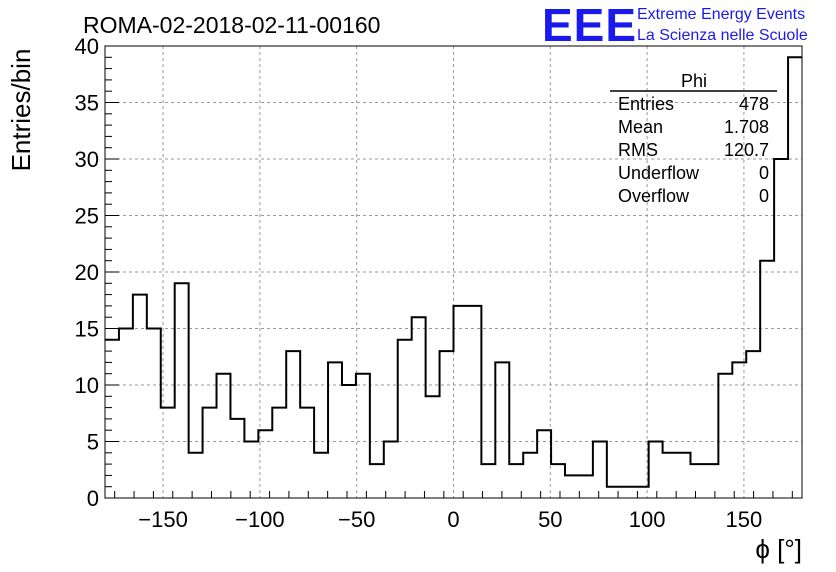 This screenshot has width=836, height=572. Describe the element at coordinates (453, 519) in the screenshot. I see `x-tick-label: 0` at that location.